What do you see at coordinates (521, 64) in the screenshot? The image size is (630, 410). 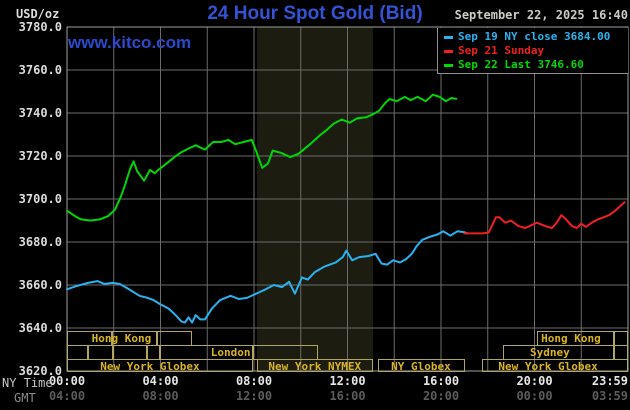 I see `legend-label: Sep 22 Last 3746.60` at bounding box center [521, 64].